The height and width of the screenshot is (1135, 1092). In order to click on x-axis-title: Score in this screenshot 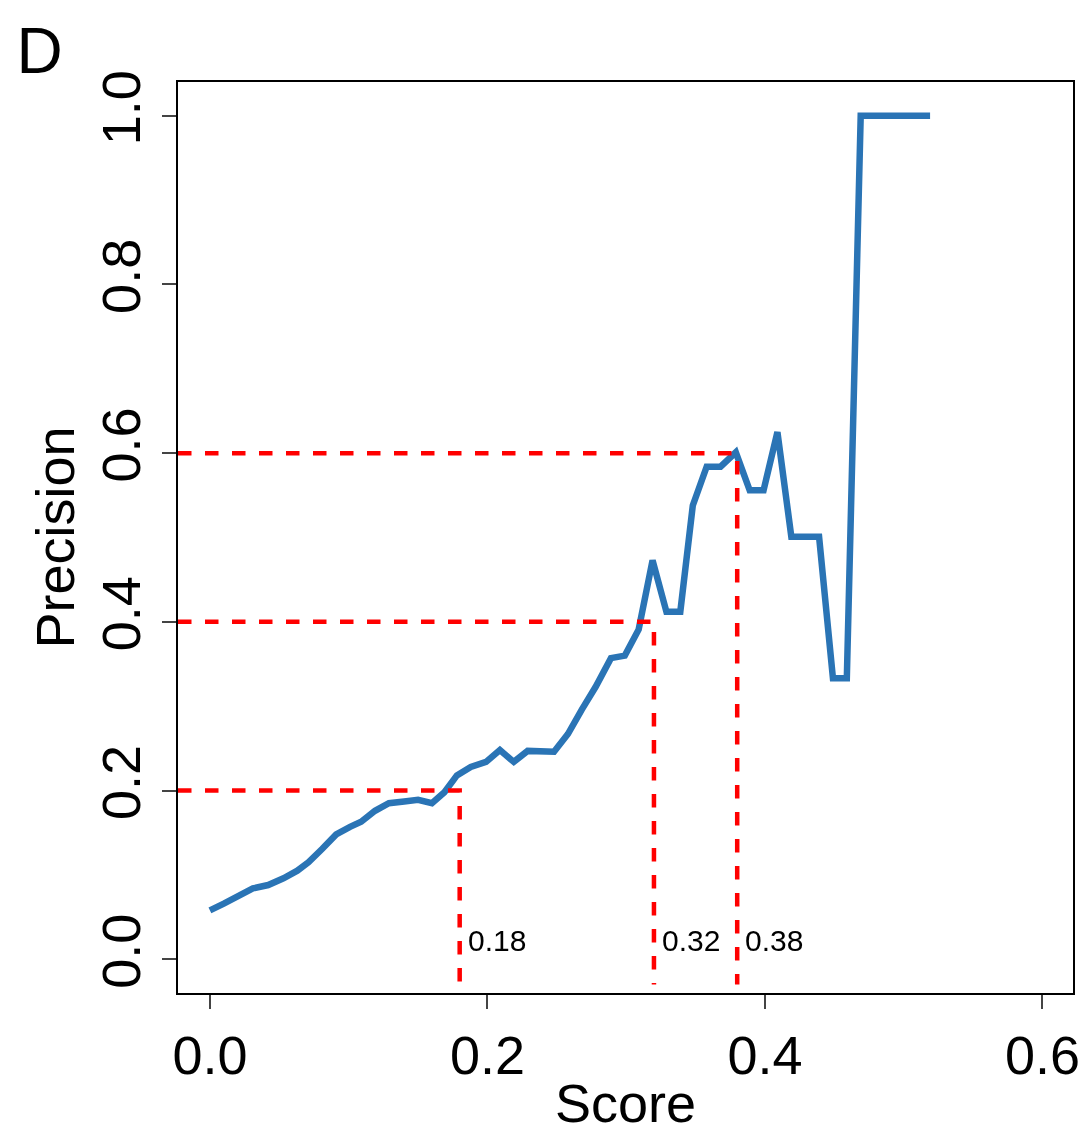, I will do `click(625, 1102)`.